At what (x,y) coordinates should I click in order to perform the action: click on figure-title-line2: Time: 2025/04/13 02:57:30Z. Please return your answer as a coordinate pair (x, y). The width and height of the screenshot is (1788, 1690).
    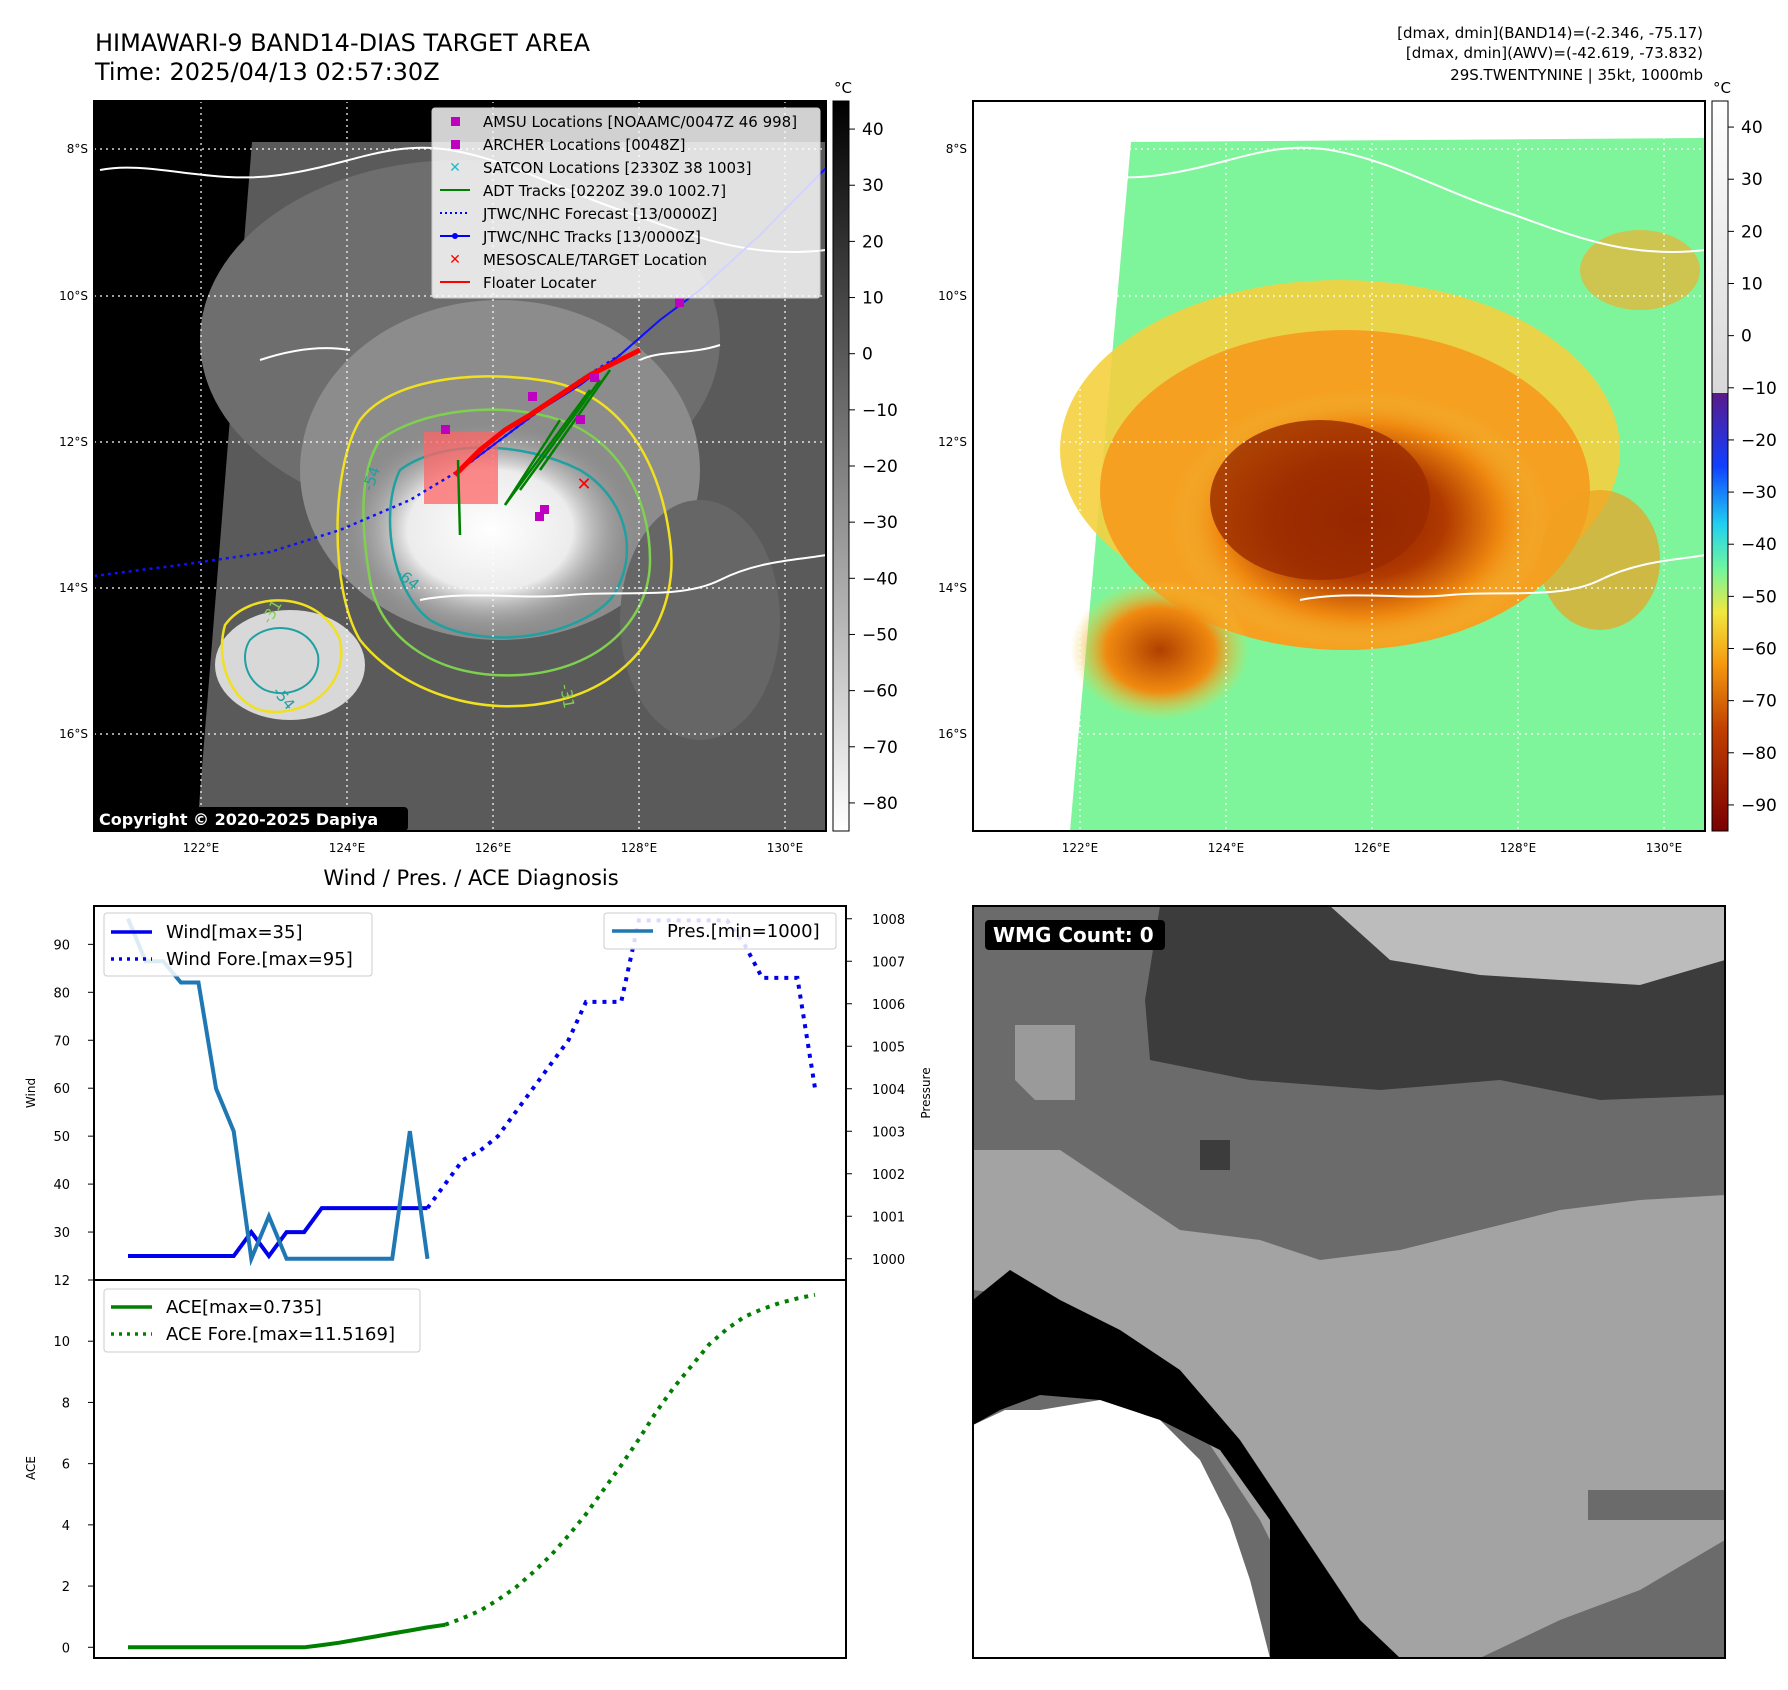
    Looking at the image, I should click on (267, 72).